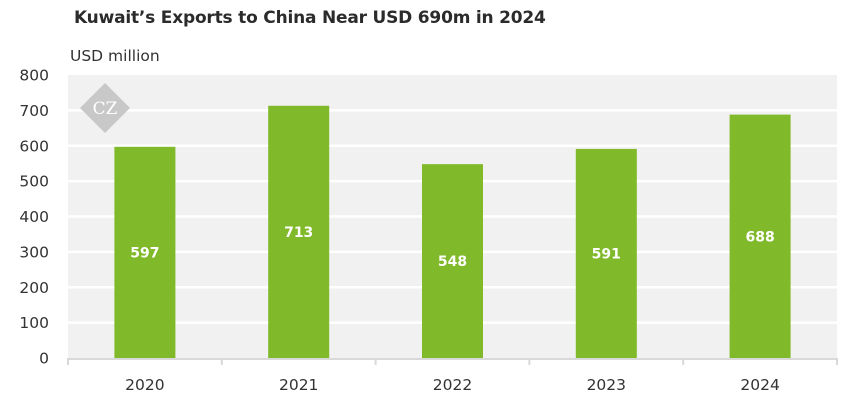 The width and height of the screenshot is (860, 409). I want to click on bar-2024, so click(760, 236).